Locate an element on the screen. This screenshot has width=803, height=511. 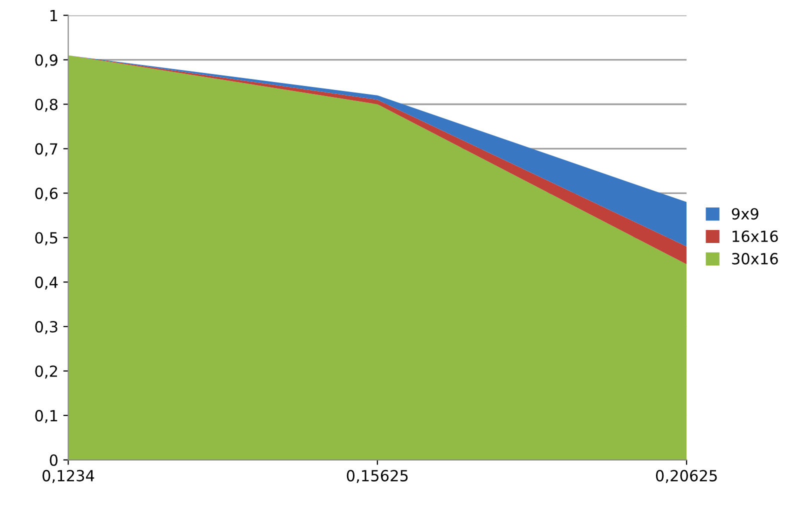
y-tick-label: 0,8 is located at coordinates (46, 105).